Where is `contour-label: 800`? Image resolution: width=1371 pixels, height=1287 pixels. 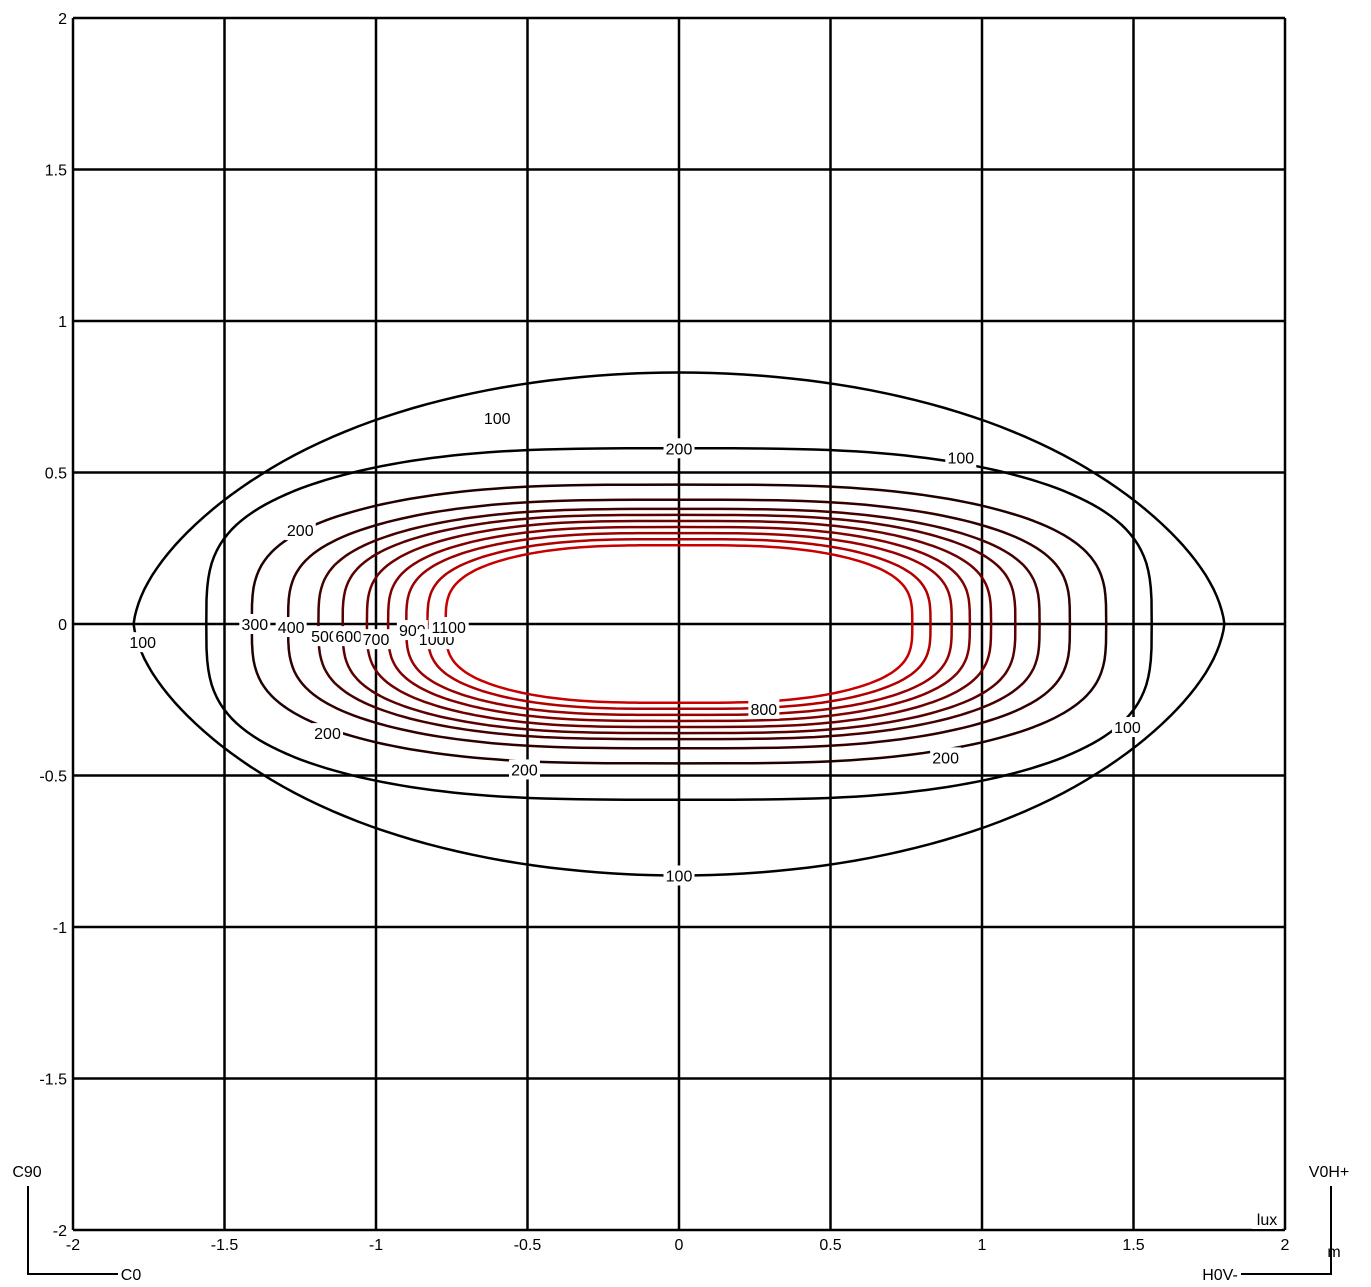
contour-label: 800 is located at coordinates (764, 708).